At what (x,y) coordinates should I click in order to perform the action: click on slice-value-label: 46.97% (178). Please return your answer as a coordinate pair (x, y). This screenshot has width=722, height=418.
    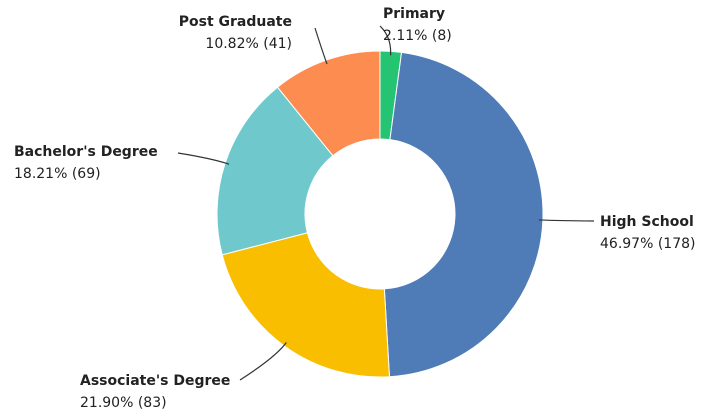
    Looking at the image, I should click on (647, 244).